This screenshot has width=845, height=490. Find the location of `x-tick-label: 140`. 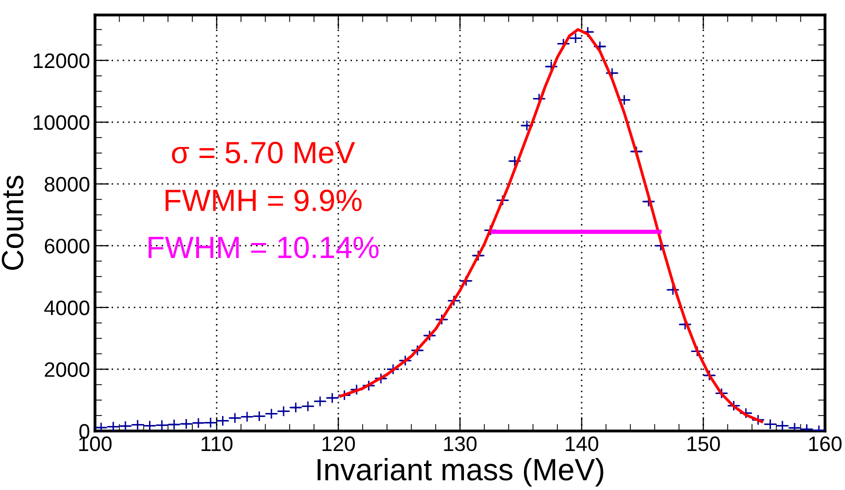

x-tick-label: 140 is located at coordinates (582, 444).